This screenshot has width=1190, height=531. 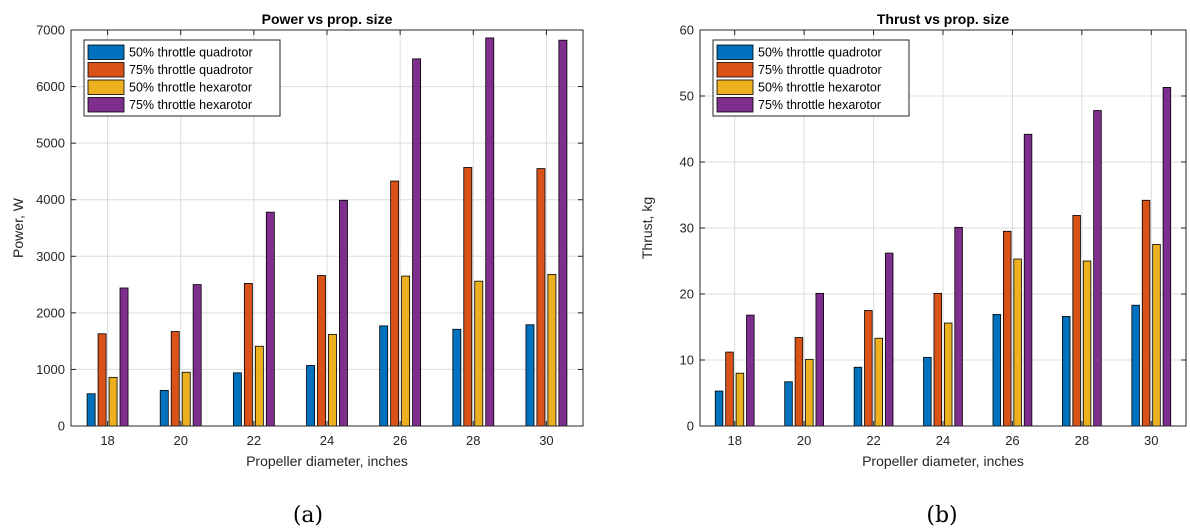 I want to click on figure-caption: (a), so click(x=308, y=515).